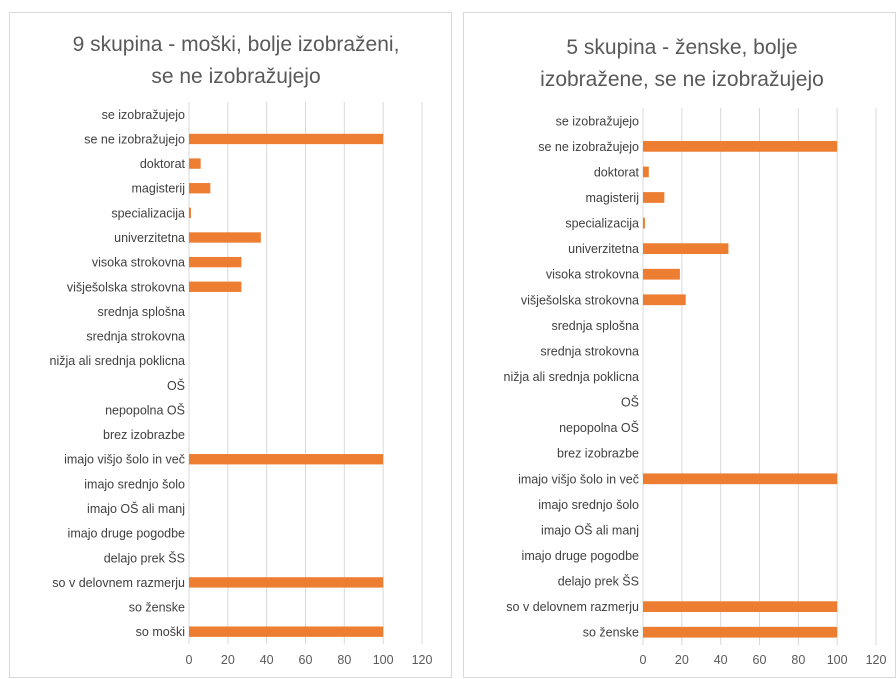  I want to click on chart-title-line: se ne izobražujejo, so click(235, 76).